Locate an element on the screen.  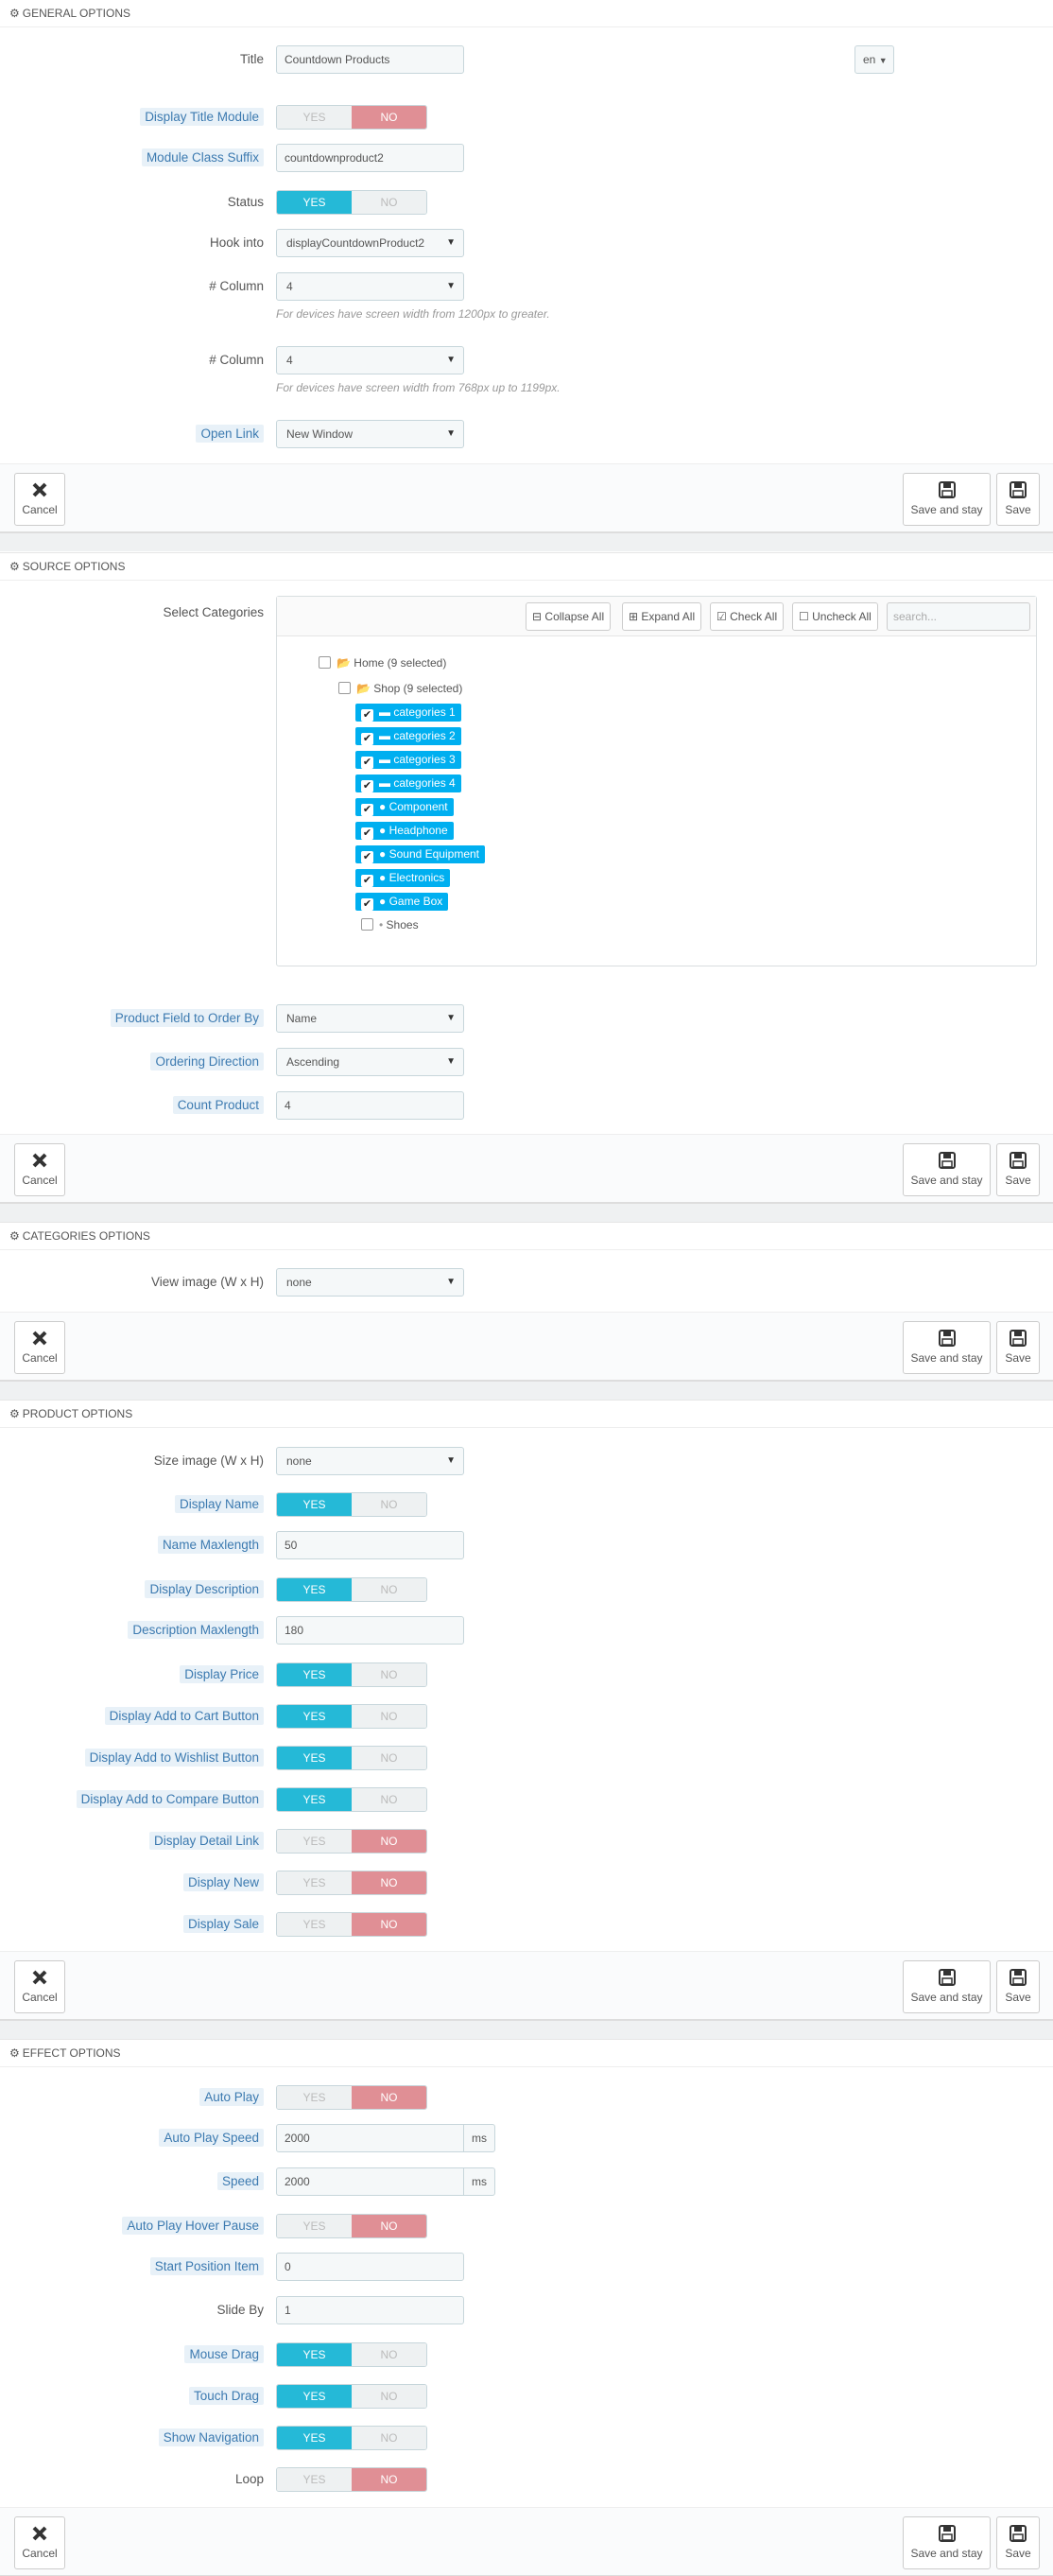
tree-node-category: • Shoes is located at coordinates (387, 924).